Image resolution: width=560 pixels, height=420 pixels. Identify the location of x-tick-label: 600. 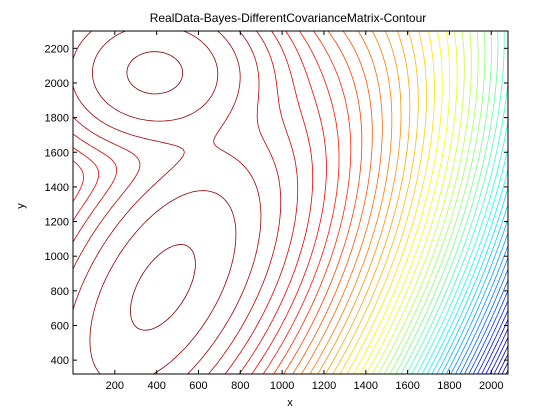
(198, 386).